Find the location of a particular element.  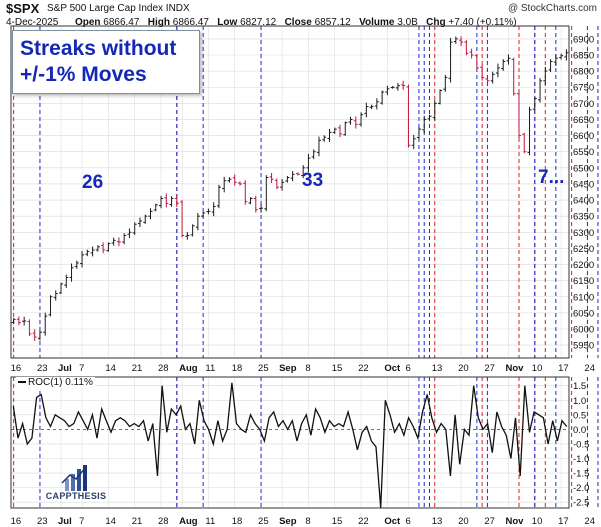

streak-count-1: 26 is located at coordinates (93, 182).